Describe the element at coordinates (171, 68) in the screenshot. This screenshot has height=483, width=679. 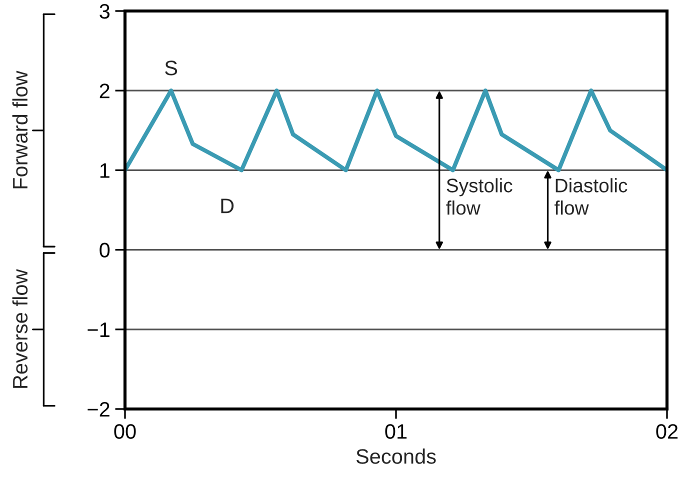
I see `annotation: S` at that location.